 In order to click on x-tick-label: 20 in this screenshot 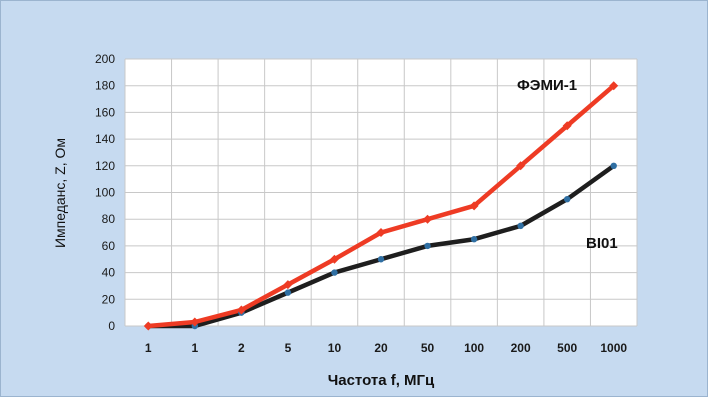, I will do `click(381, 348)`.